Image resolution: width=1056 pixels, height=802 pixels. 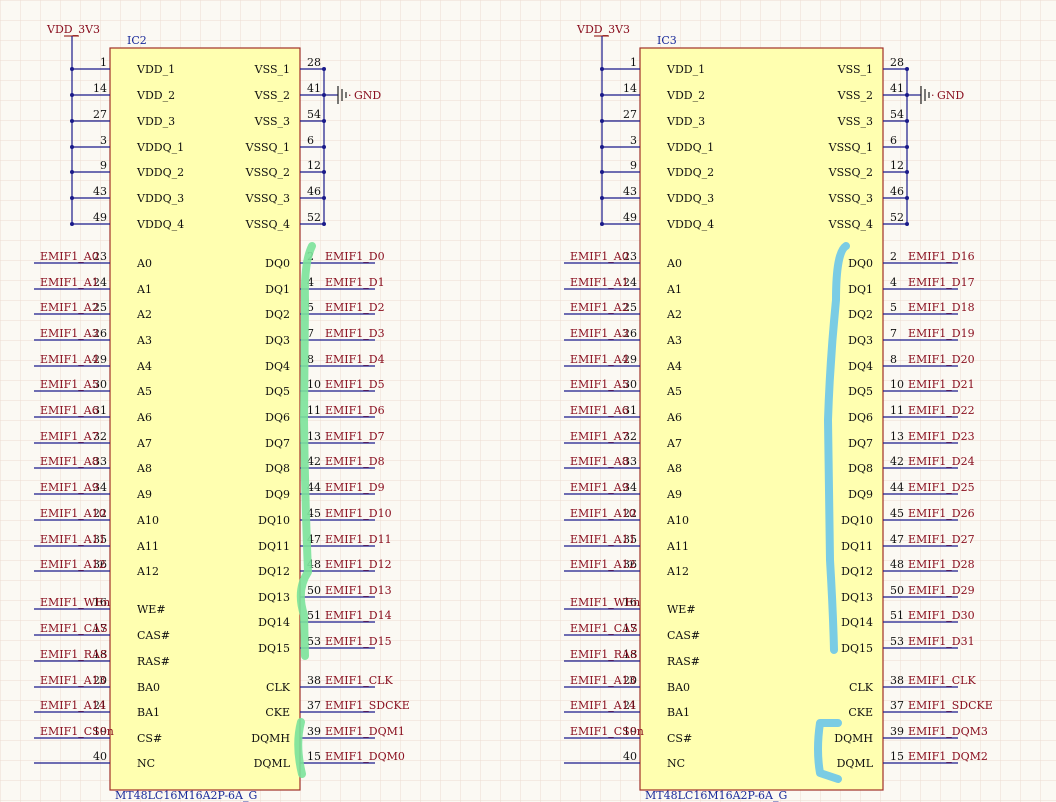 What do you see at coordinates (69, 256) in the screenshot?
I see `net-label: EMIF1_A0` at bounding box center [69, 256].